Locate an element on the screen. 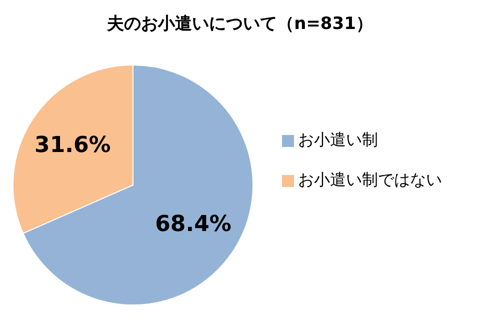 The width and height of the screenshot is (480, 320). chart-title: 夫のお小遣いについて（n=831） is located at coordinates (240, 24).